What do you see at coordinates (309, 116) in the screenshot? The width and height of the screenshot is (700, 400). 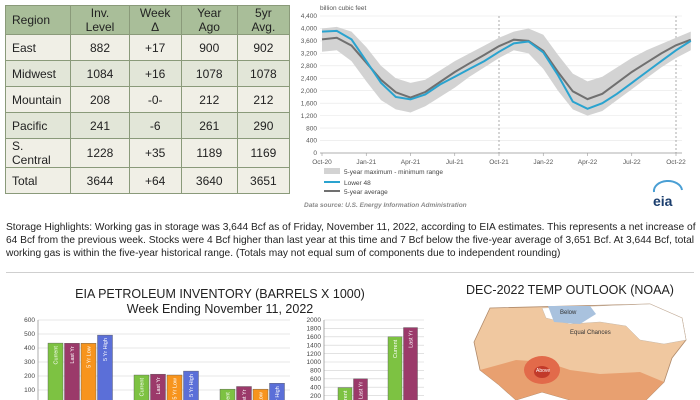 I see `y-tick-label: 1,200` at bounding box center [309, 116].